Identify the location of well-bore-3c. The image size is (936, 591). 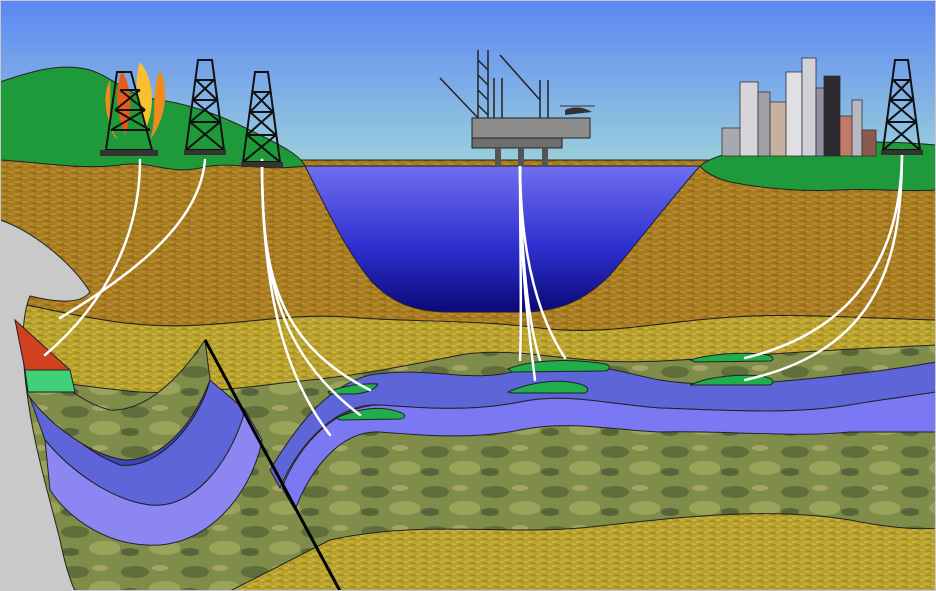
(296, 297).